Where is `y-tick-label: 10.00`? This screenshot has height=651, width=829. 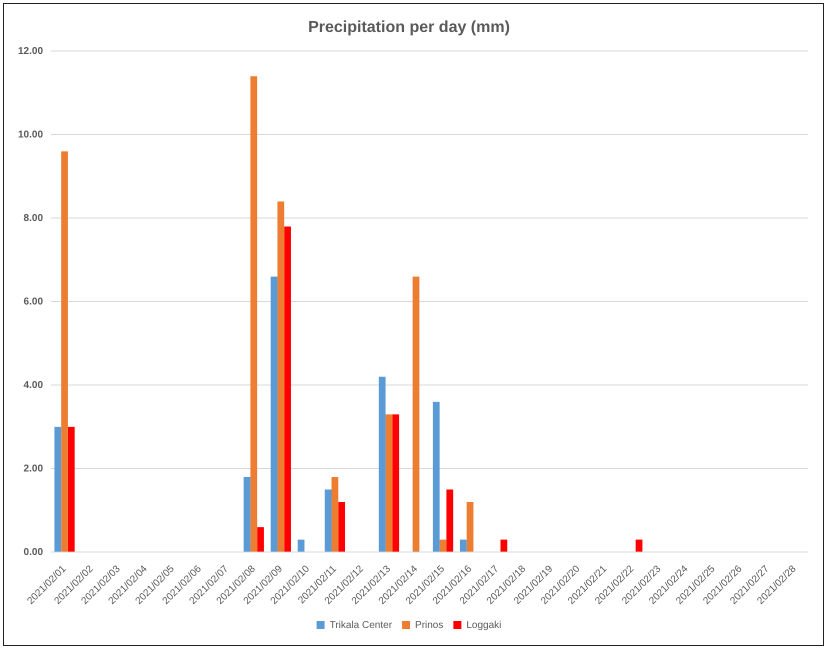
y-tick-label: 10.00 is located at coordinates (31, 134).